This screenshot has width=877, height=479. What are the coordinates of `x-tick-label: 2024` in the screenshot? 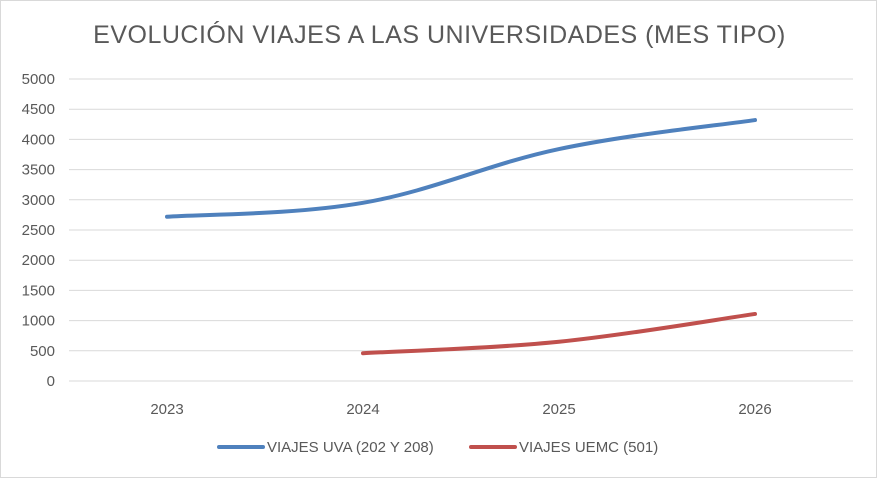 It's located at (362, 409).